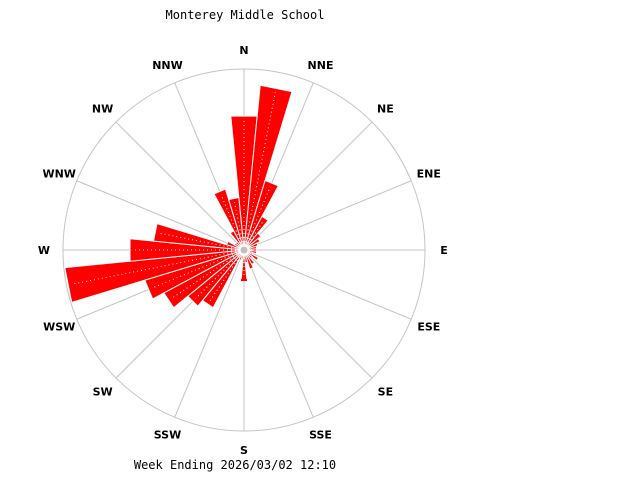 This screenshot has height=480, width=640. Describe the element at coordinates (244, 450) in the screenshot. I see `direction-label-S: S` at that location.